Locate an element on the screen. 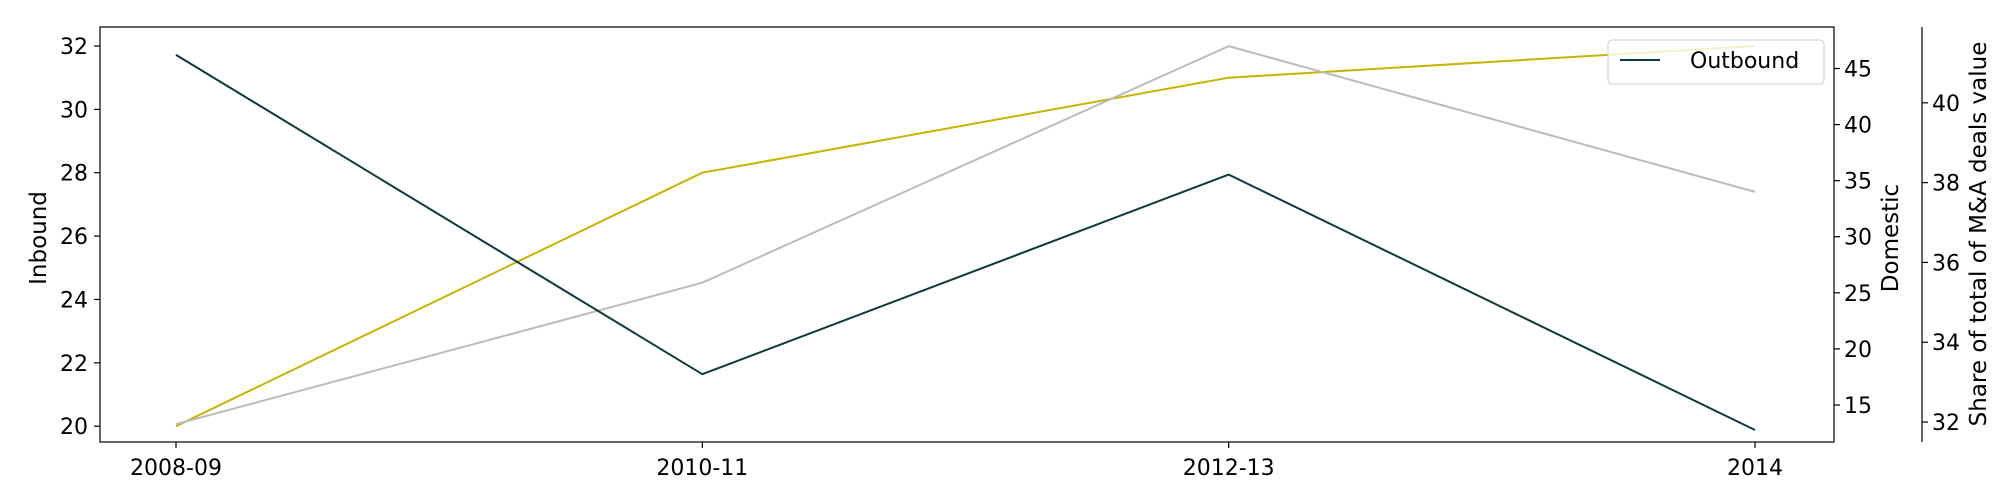  y-tick-label-share: 32 is located at coordinates (1946, 423).